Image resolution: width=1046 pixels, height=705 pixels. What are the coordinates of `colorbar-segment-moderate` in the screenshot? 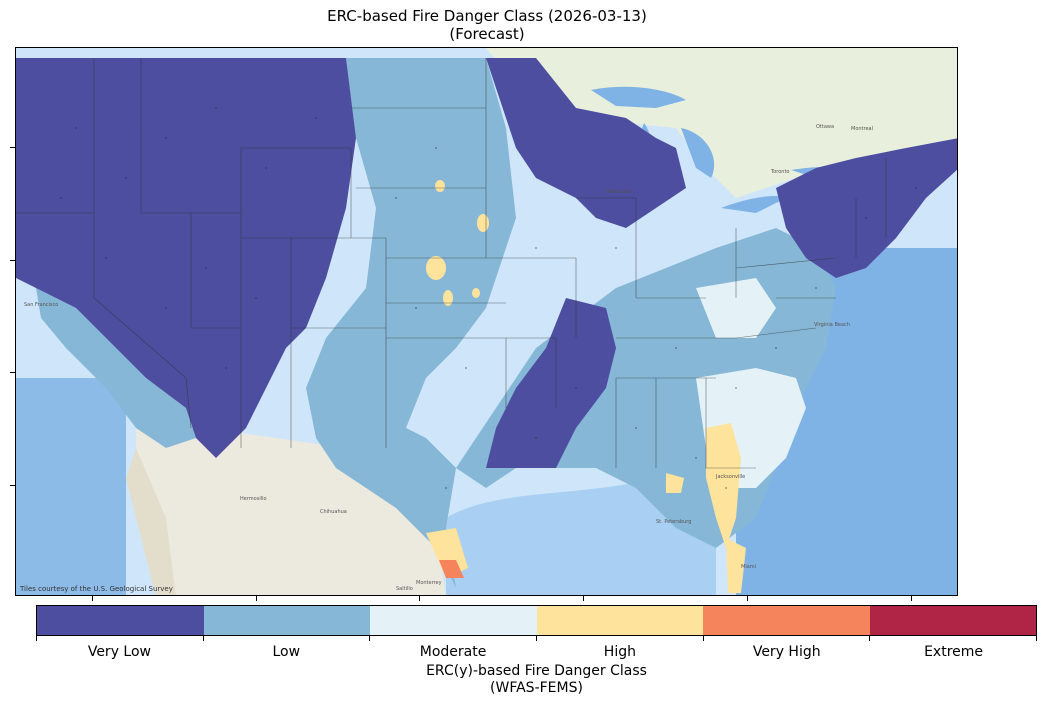 It's located at (453, 620).